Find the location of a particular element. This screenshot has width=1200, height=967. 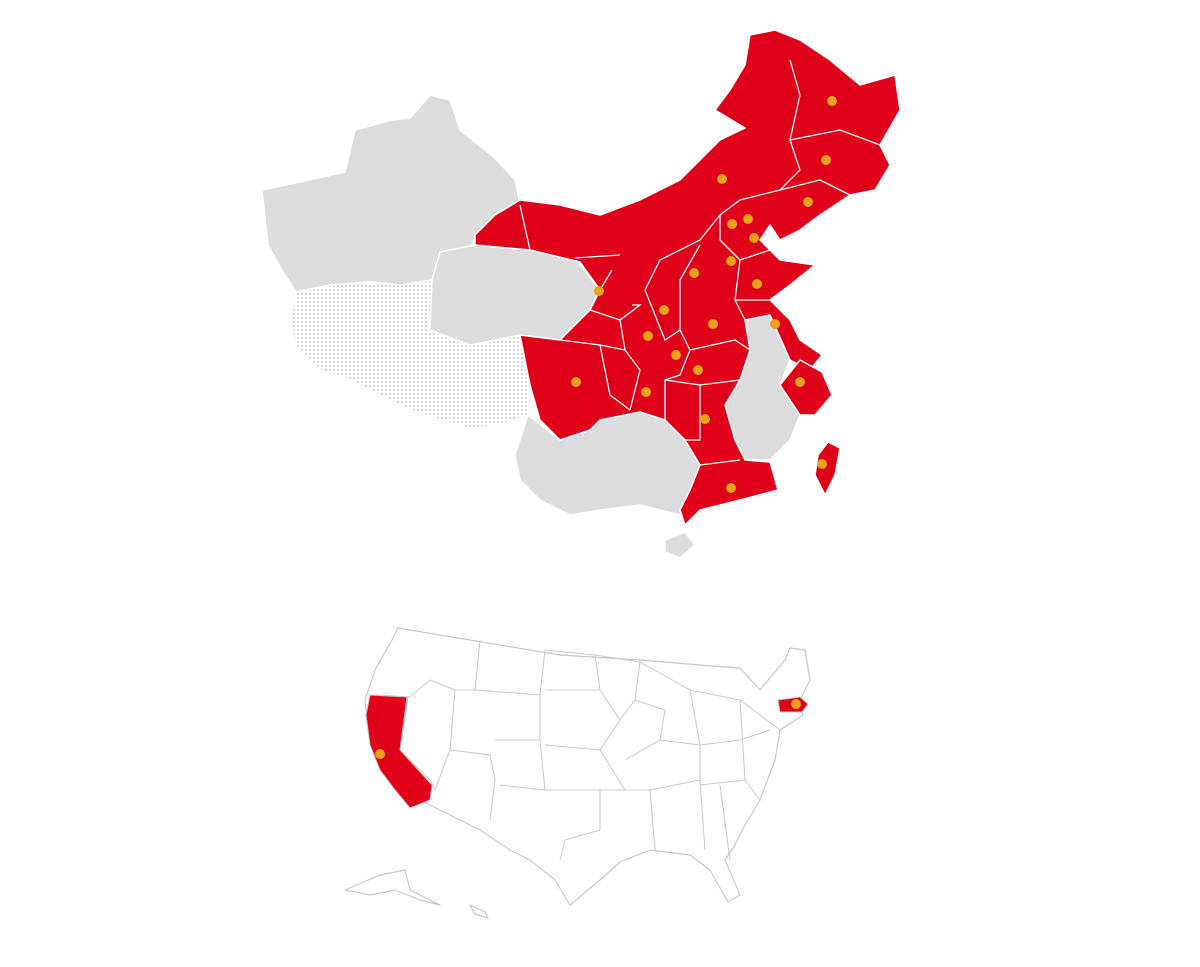

office-markers is located at coordinates (704, 294).